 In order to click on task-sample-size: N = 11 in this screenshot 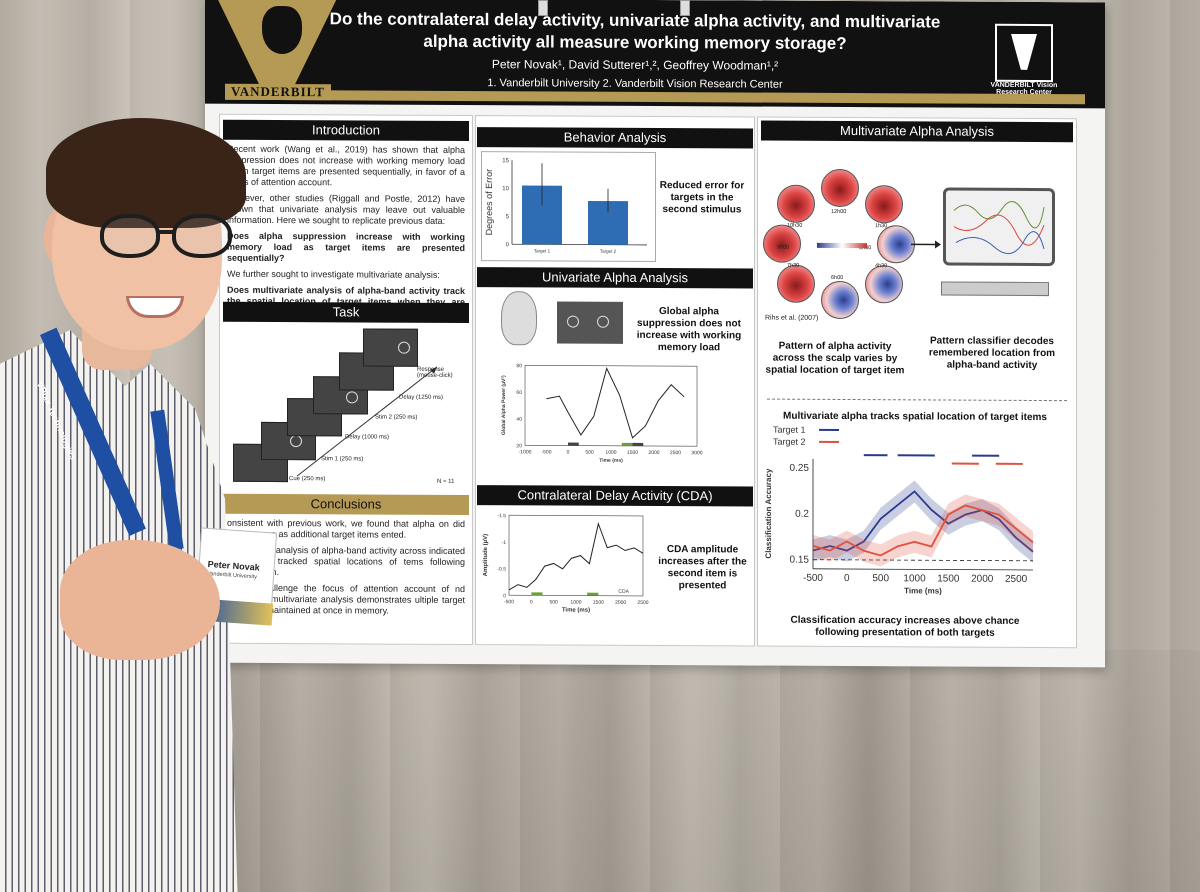, I will do `click(446, 481)`.